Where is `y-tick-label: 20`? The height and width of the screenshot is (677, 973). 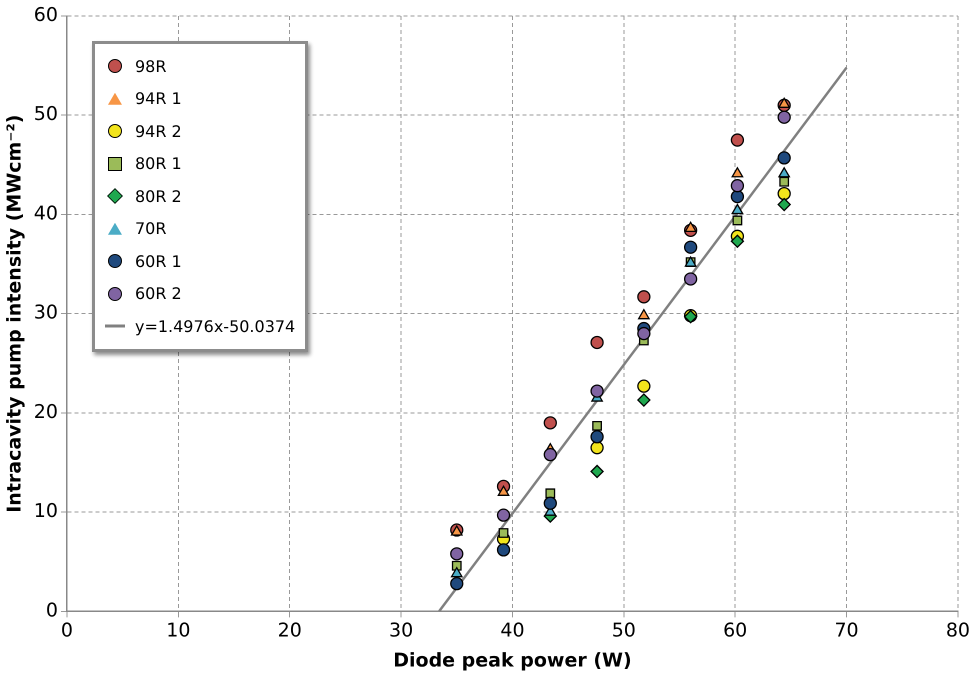 y-tick-label: 20 is located at coordinates (46, 411).